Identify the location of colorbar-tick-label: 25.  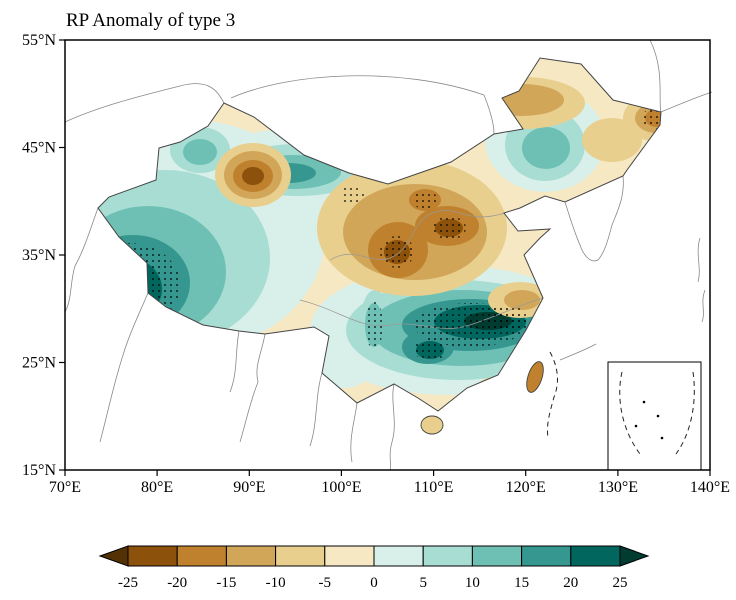
(620, 583).